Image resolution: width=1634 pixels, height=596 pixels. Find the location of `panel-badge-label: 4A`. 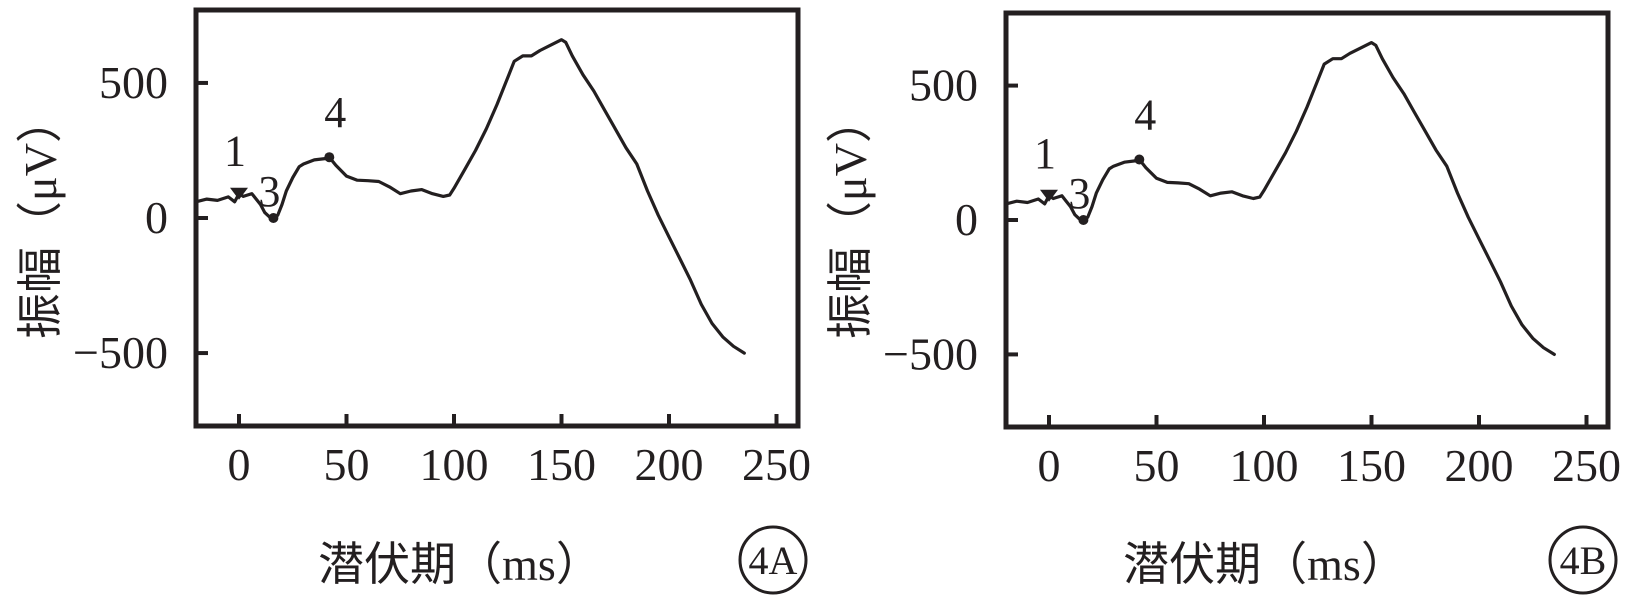

panel-badge-label: 4A is located at coordinates (773, 560).